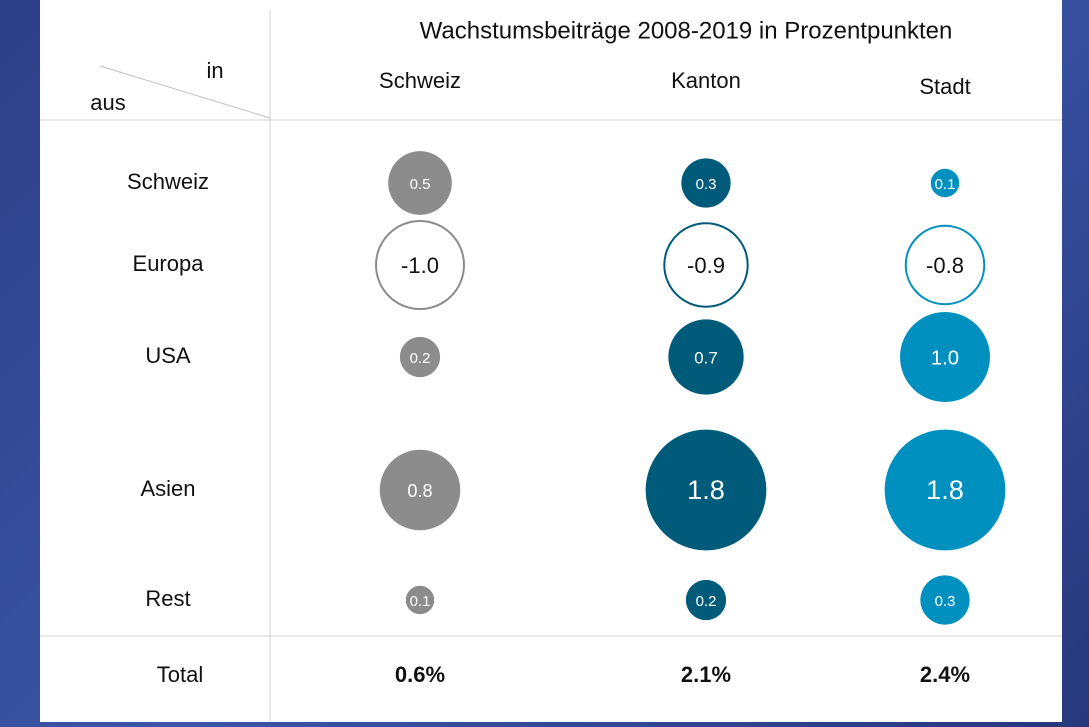 Image resolution: width=1089 pixels, height=727 pixels. I want to click on bubble-label: 0.5, so click(420, 184).